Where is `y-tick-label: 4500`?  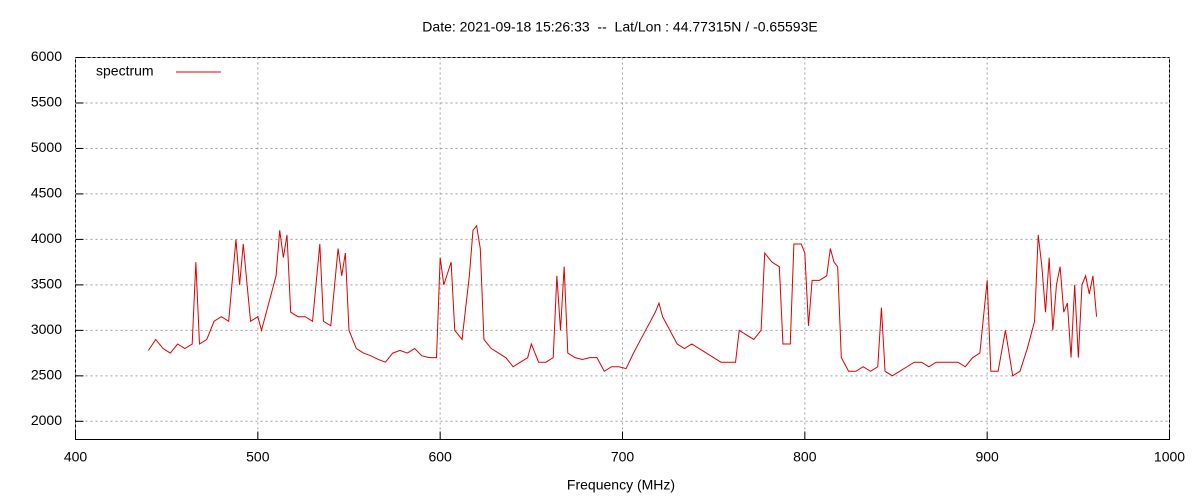 y-tick-label: 4500 is located at coordinates (46, 193).